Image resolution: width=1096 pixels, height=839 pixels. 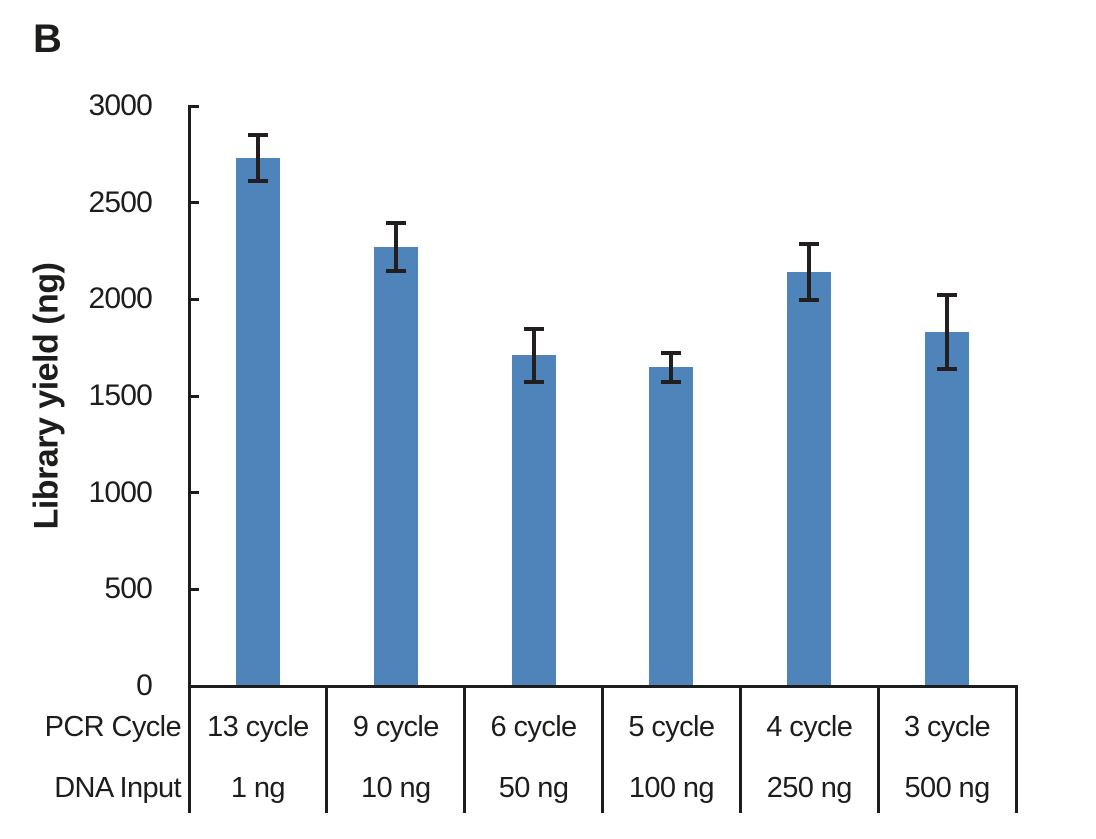 I want to click on table-cell: 4 cycle, so click(x=809, y=727).